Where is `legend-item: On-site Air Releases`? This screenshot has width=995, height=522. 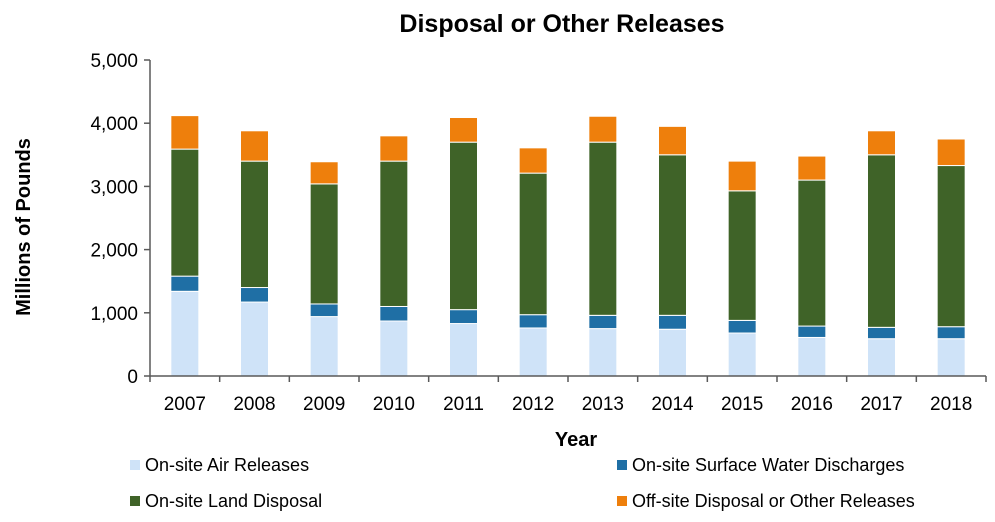
legend-item: On-site Air Releases is located at coordinates (219, 465).